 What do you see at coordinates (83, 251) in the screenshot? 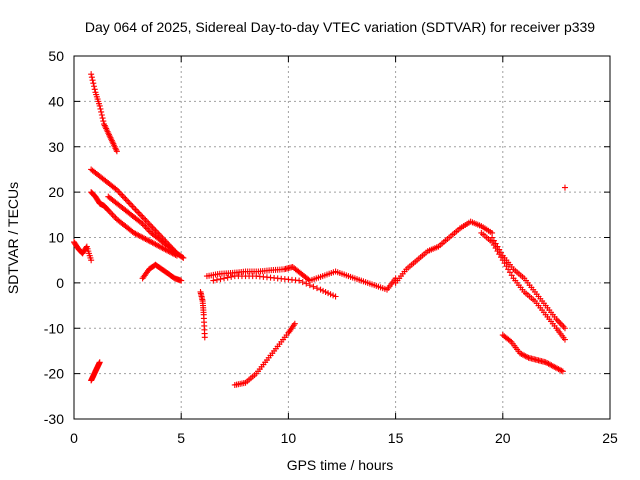
I see `series-arc-start-cluster` at bounding box center [83, 251].